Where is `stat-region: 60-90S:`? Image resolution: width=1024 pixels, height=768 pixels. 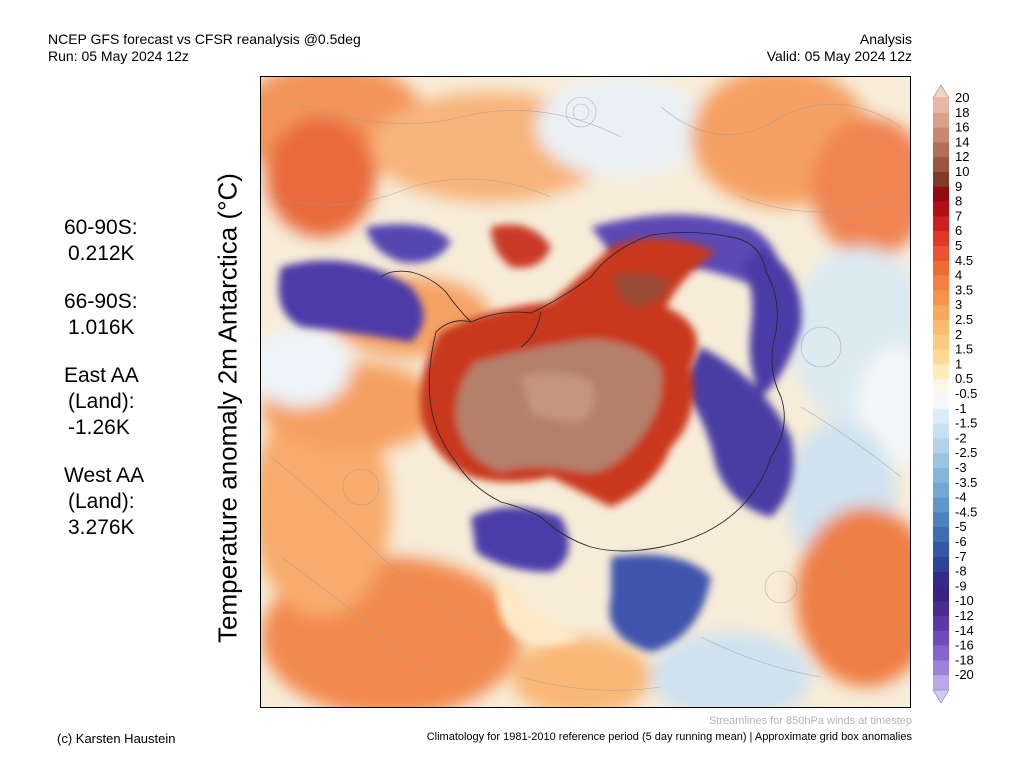
stat-region: 60-90S: is located at coordinates (101, 227).